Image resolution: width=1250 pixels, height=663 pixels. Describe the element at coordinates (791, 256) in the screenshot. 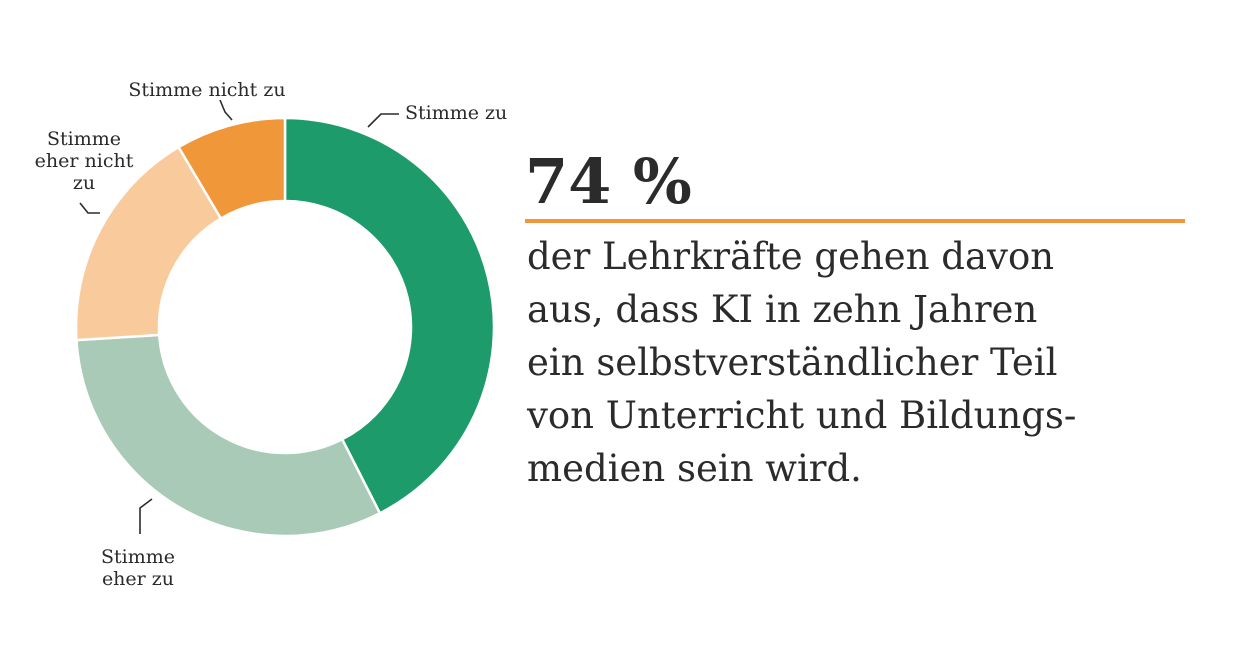

I see `stat-description-line: der Lehrkräfte gehen davon` at that location.